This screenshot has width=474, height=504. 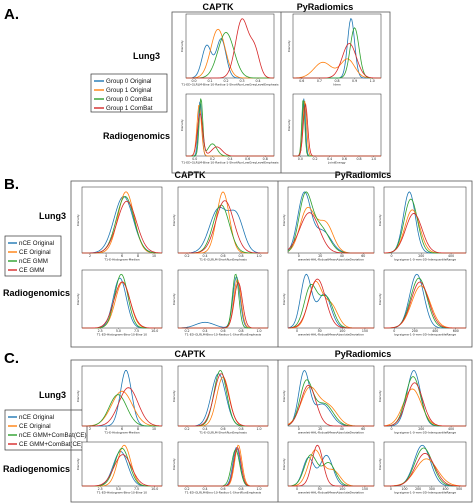 What do you see at coordinates (136, 489) in the screenshot?
I see `x-tick-label: 7.5` at bounding box center [136, 489].